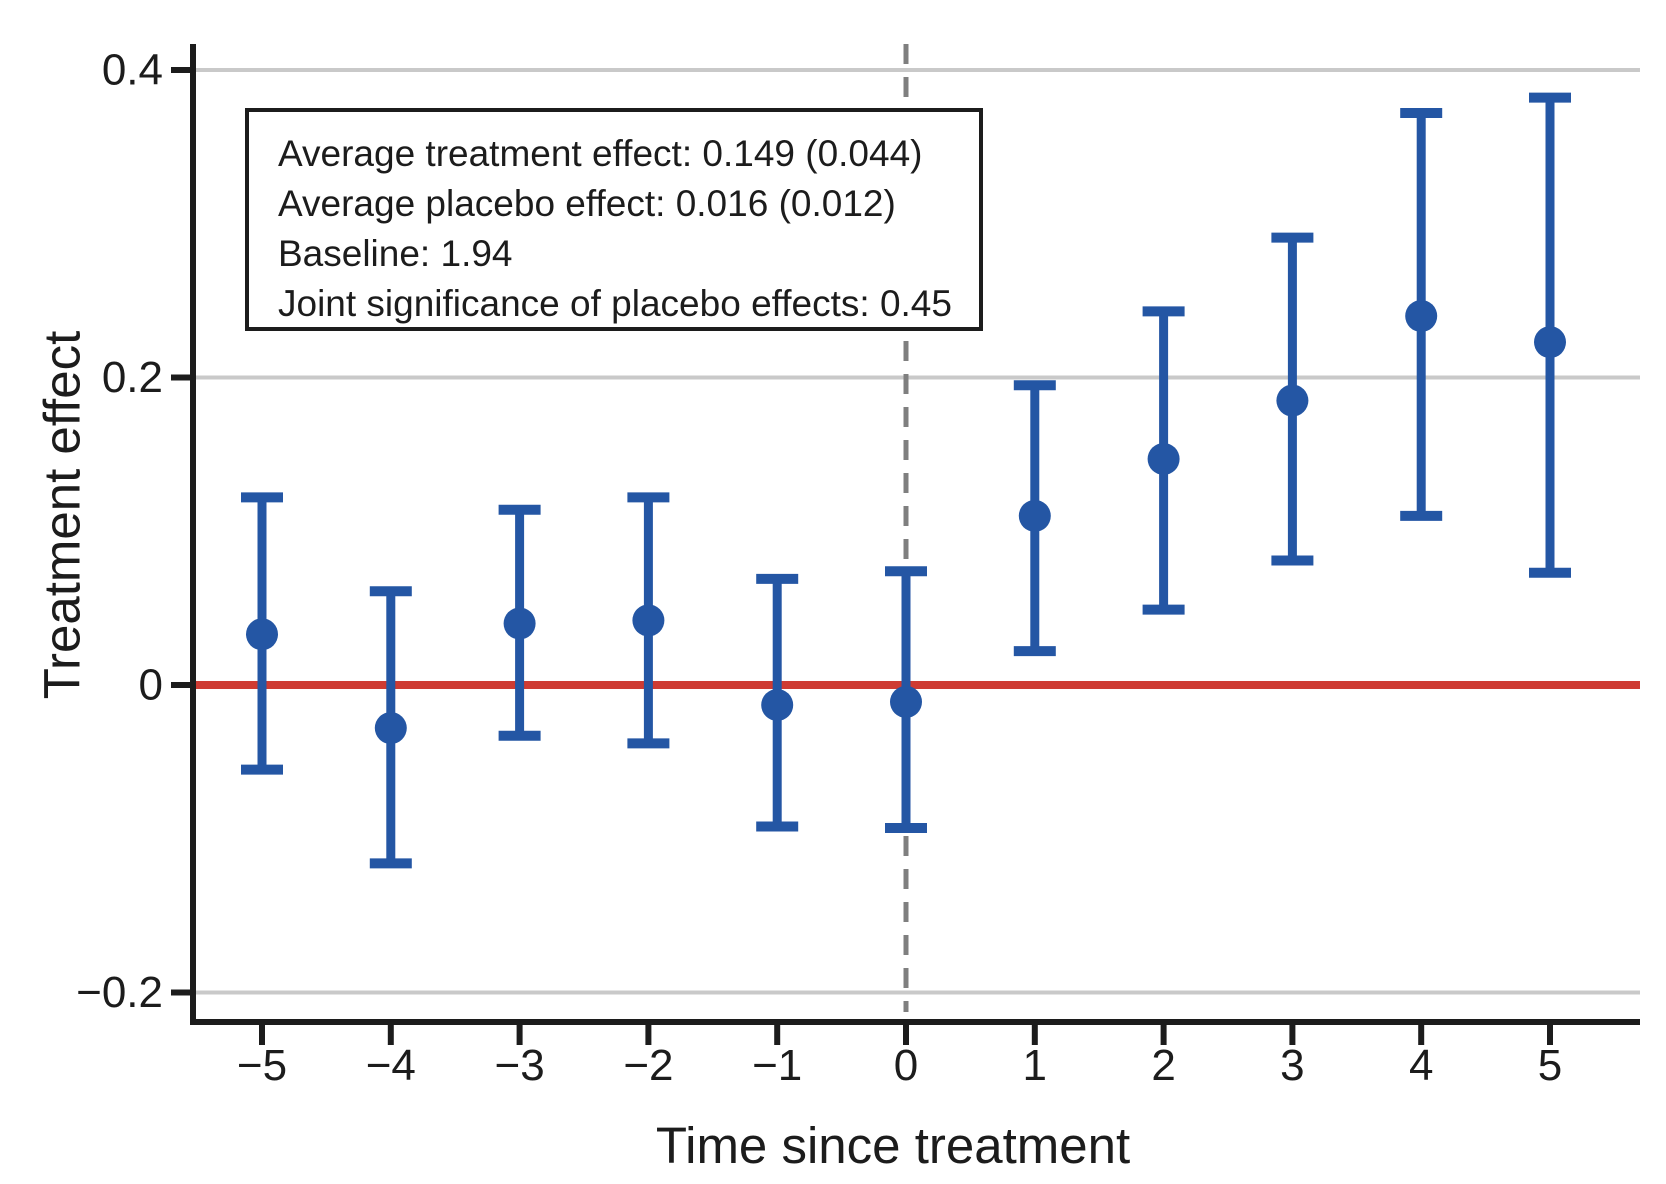 Image resolution: width=1666 pixels, height=1184 pixels. I want to click on x-tick-label: 0, so click(906, 1065).